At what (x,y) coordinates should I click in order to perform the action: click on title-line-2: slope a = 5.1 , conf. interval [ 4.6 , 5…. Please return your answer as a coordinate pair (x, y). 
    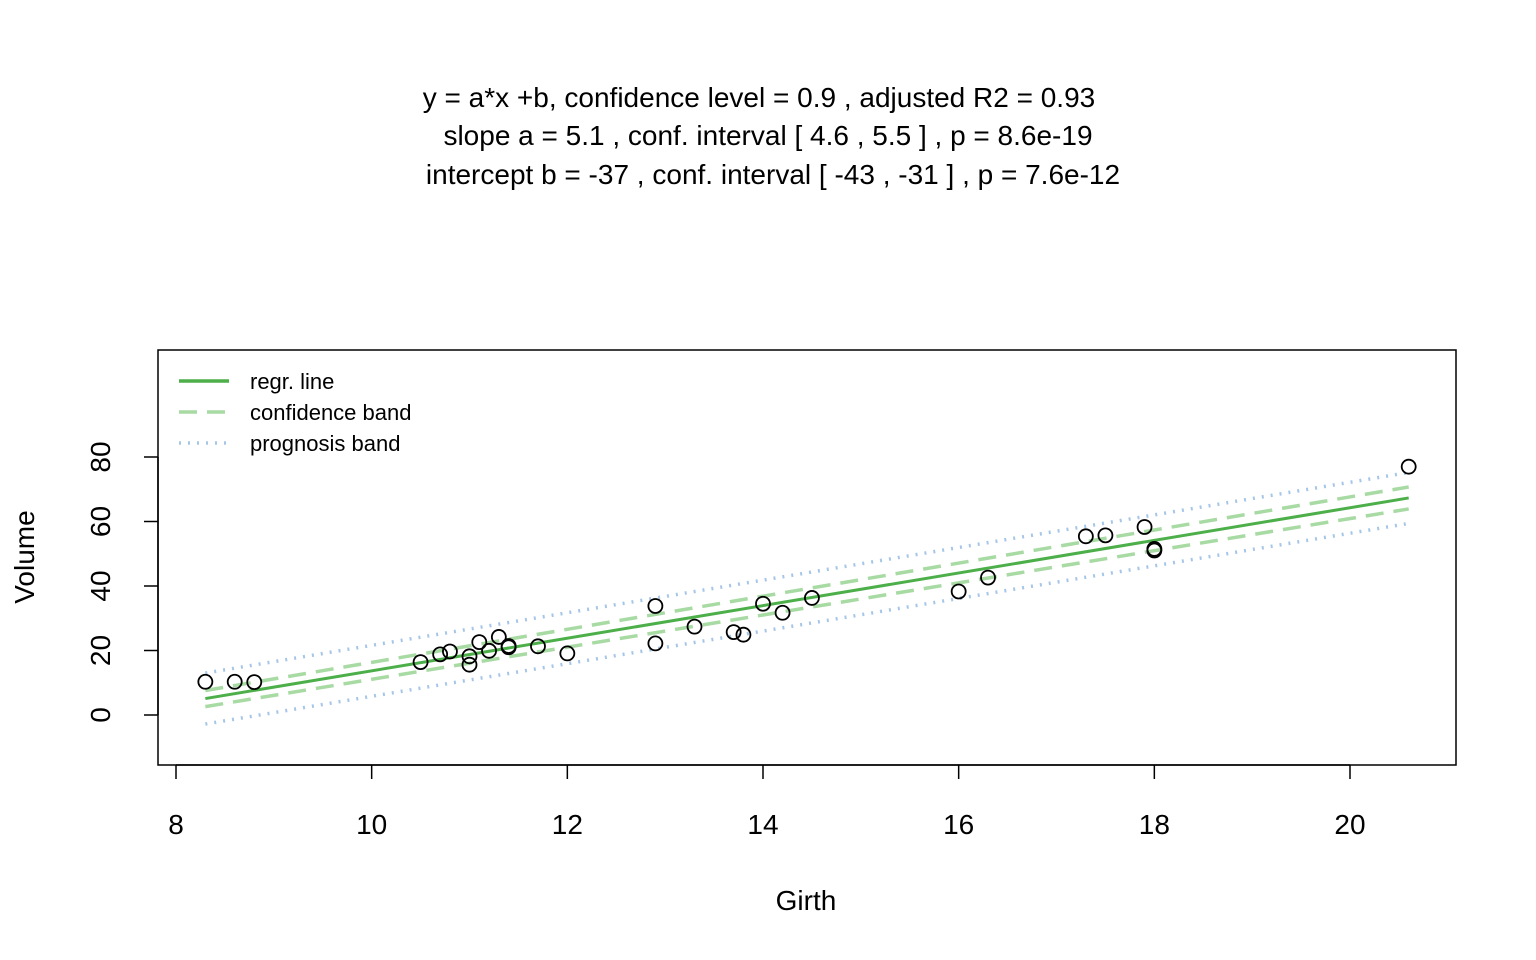
    Looking at the image, I should click on (767, 135).